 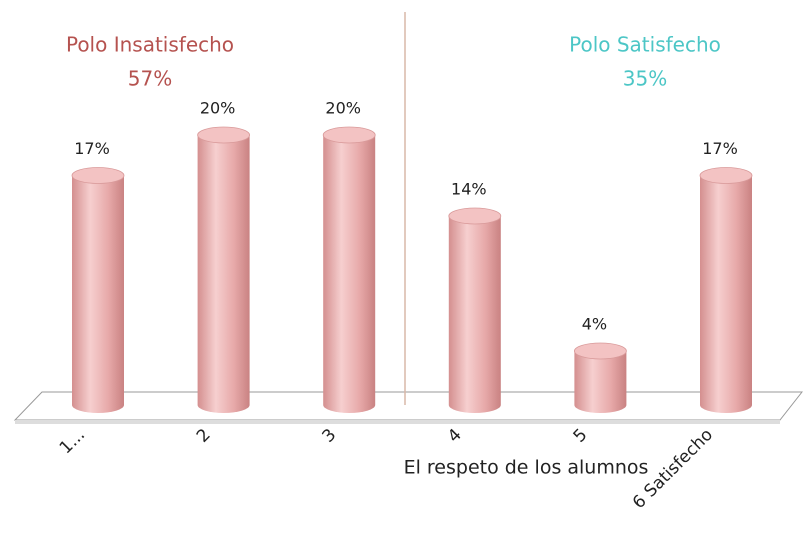 I want to click on x-tick-label: 5, so click(x=581, y=436).